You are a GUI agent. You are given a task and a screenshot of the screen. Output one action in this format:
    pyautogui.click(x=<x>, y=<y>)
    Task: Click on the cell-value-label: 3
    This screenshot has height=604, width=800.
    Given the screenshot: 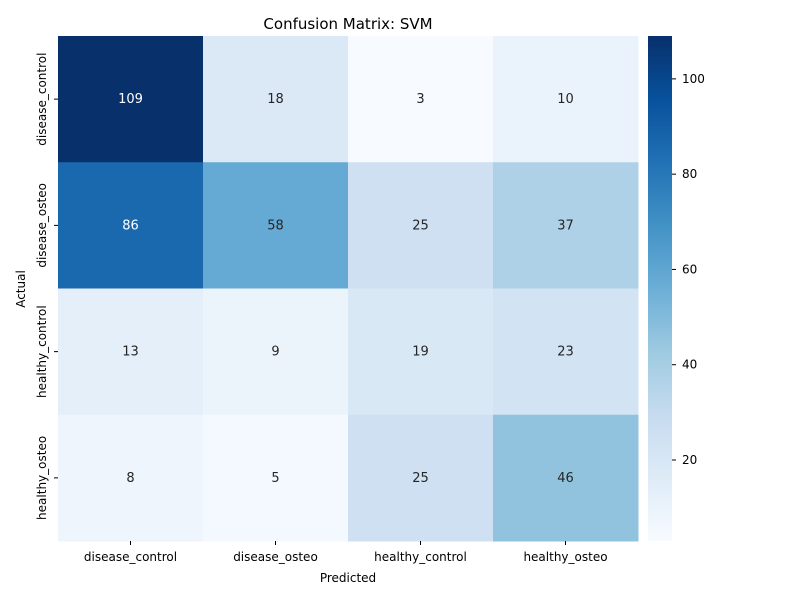 What is the action you would take?
    pyautogui.click(x=420, y=99)
    